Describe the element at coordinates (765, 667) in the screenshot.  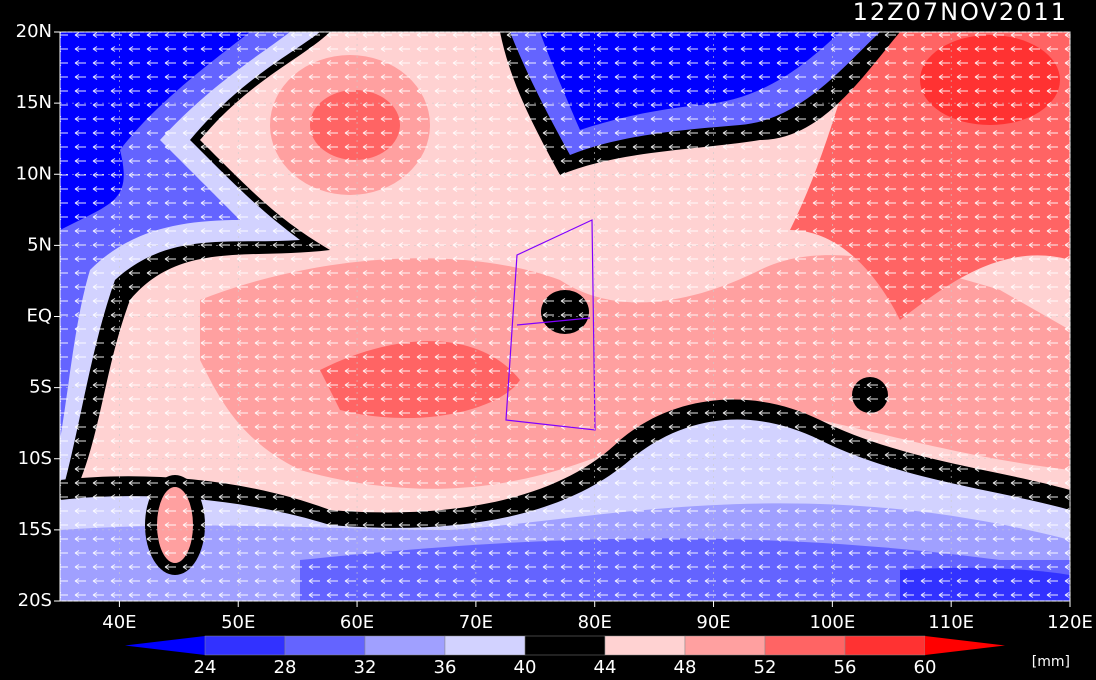
I see `colorbar-label: 52` at that location.